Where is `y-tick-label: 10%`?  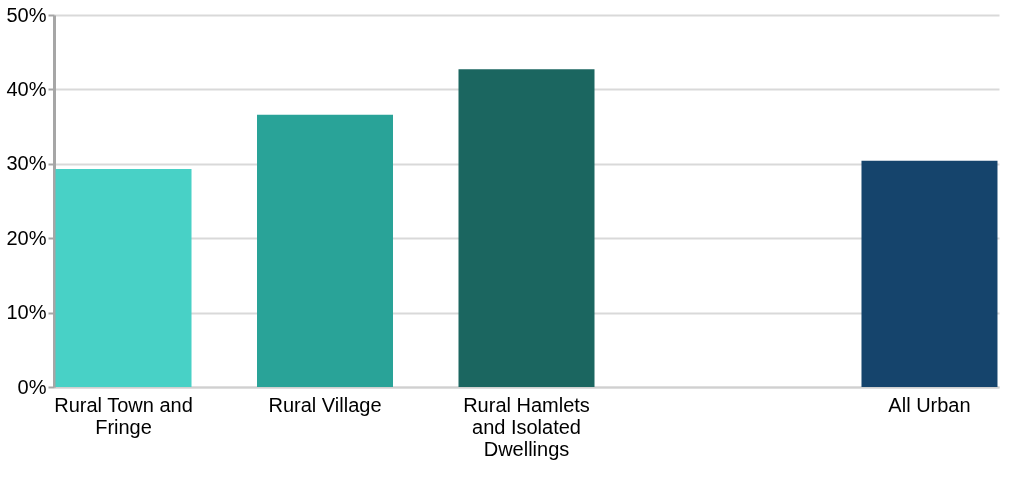
y-tick-label: 10% is located at coordinates (26, 312).